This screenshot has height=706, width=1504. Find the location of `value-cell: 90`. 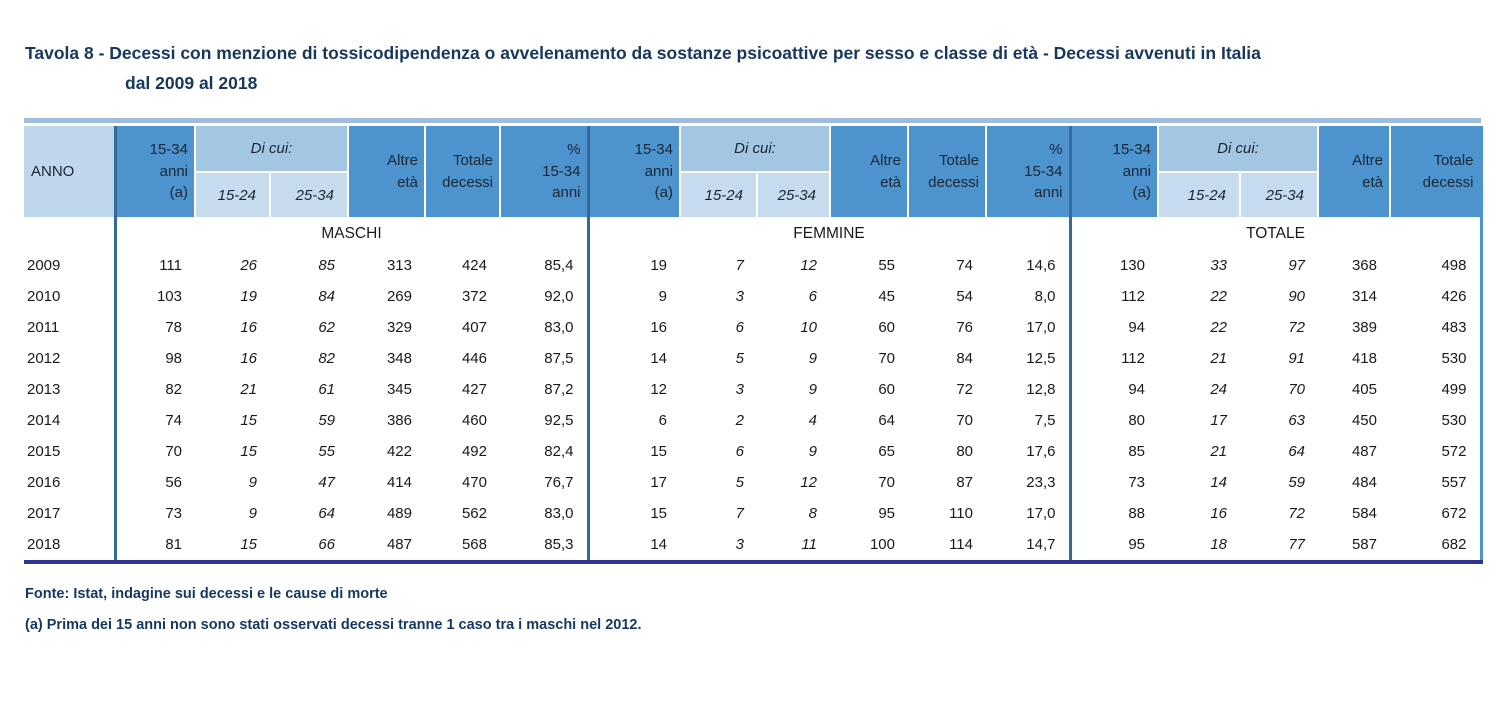

value-cell: 90 is located at coordinates (1296, 296).